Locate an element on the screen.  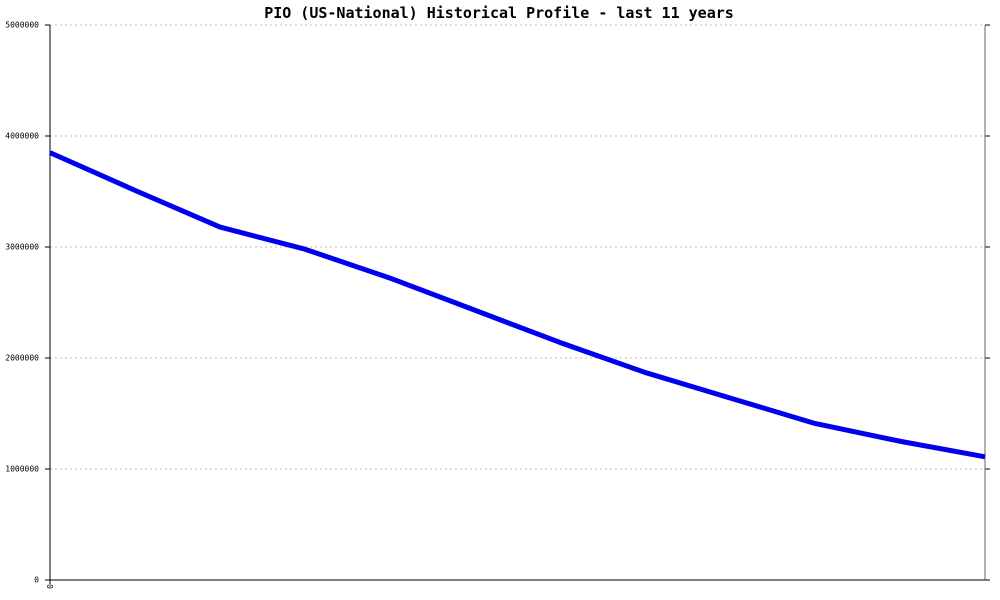
y-tick-label: 2000000 is located at coordinates (22, 358).